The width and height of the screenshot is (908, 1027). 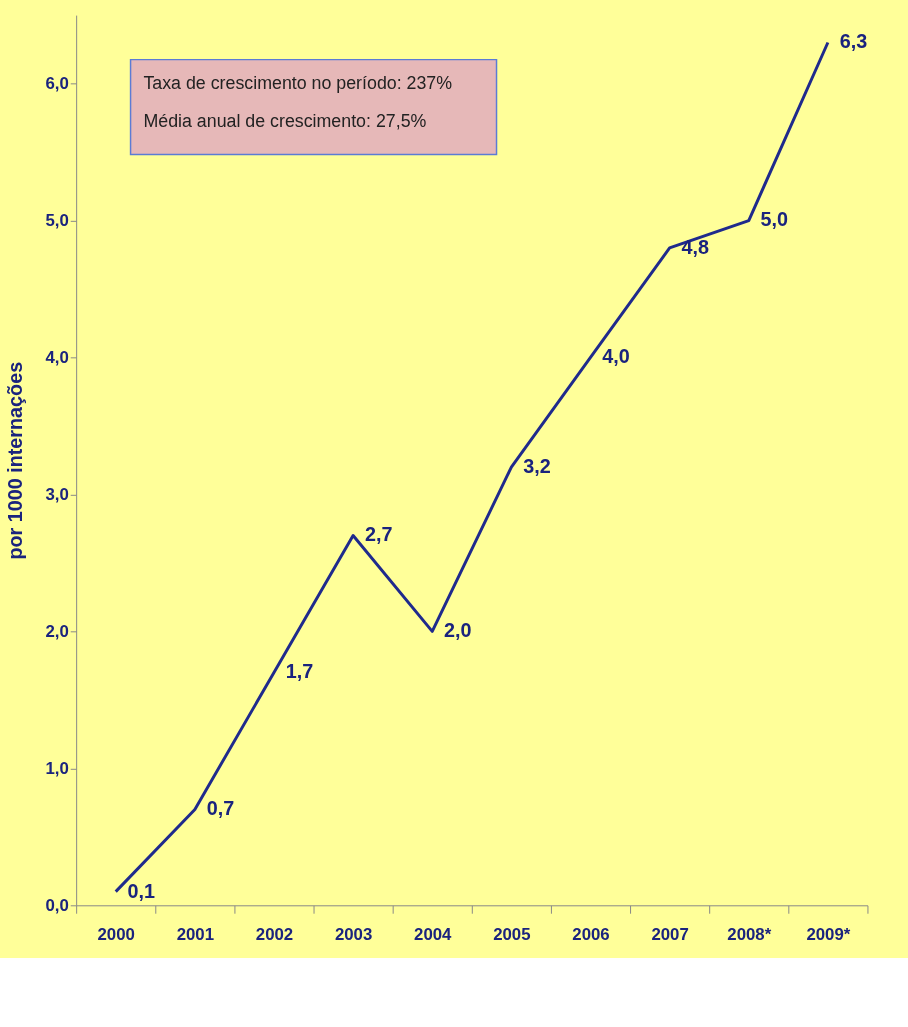 What do you see at coordinates (828, 935) in the screenshot?
I see `x-tick-label: 2009*` at bounding box center [828, 935].